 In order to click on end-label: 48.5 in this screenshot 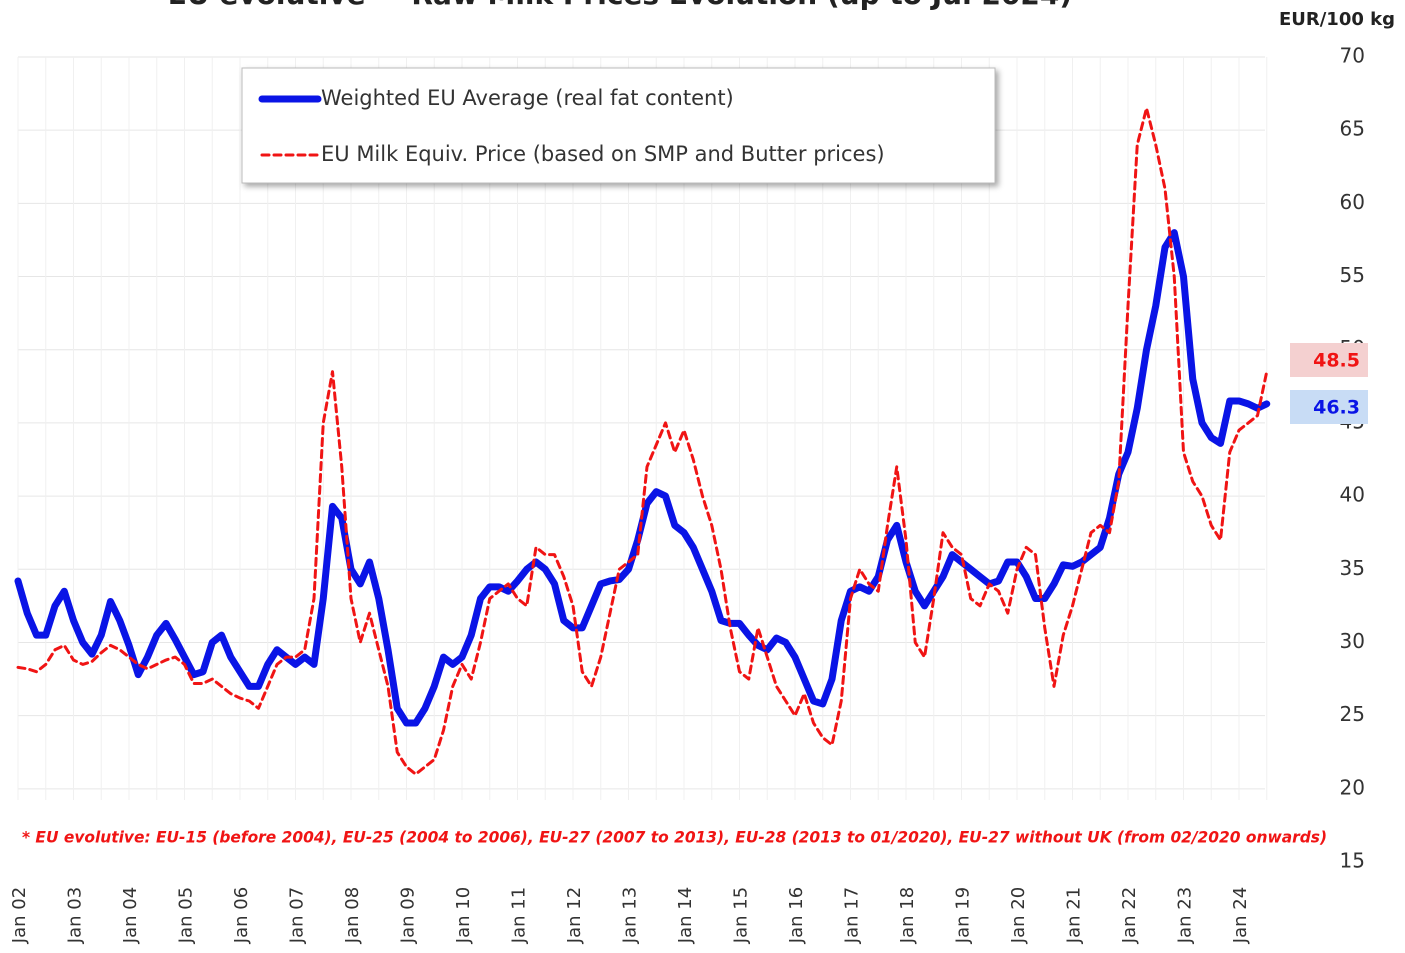, I will do `click(1336, 361)`.